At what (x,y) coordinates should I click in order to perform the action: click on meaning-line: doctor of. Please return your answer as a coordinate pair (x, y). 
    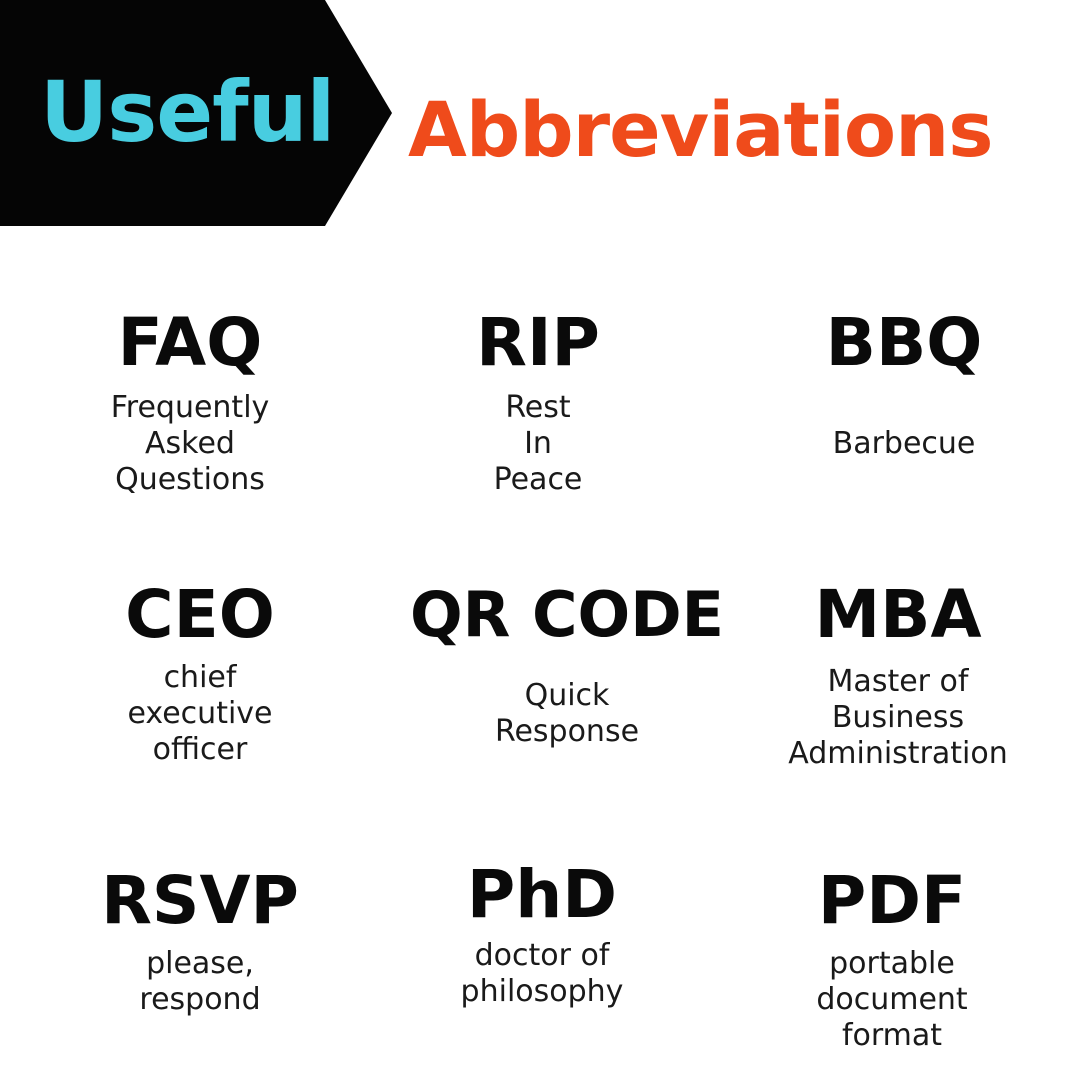
    Looking at the image, I should click on (542, 955).